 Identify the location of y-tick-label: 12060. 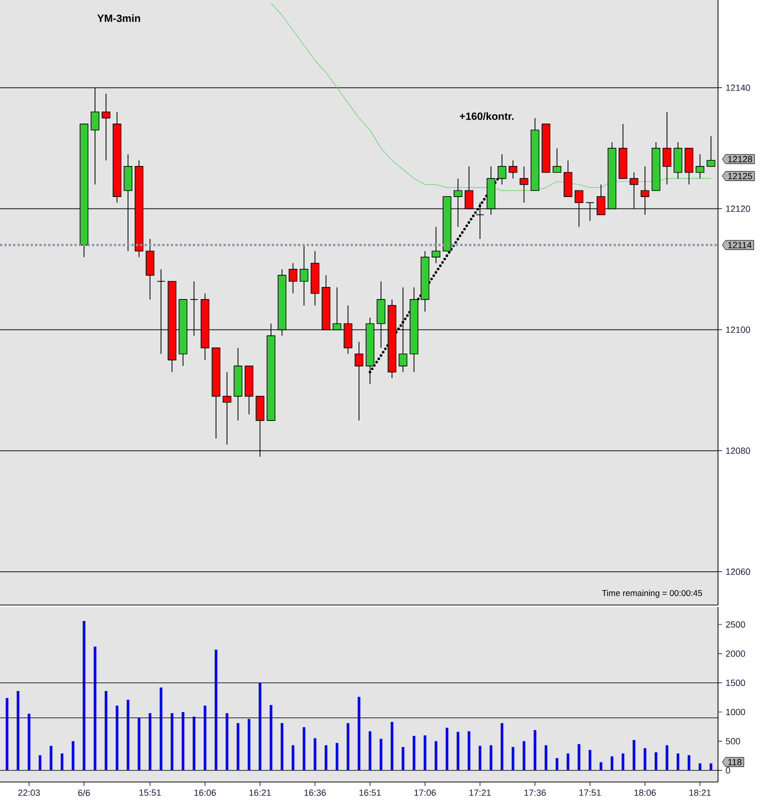
(738, 571).